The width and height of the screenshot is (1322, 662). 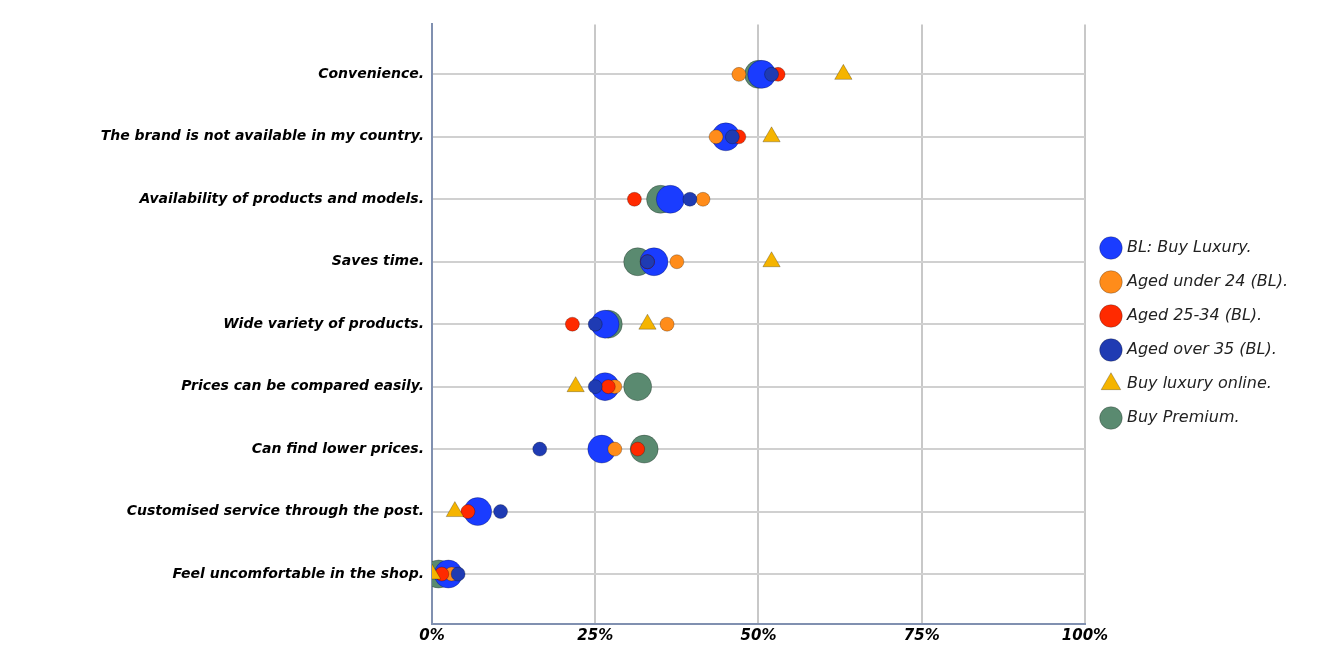 I want to click on y-tick-label: Availability of products and models., so click(x=281, y=197).